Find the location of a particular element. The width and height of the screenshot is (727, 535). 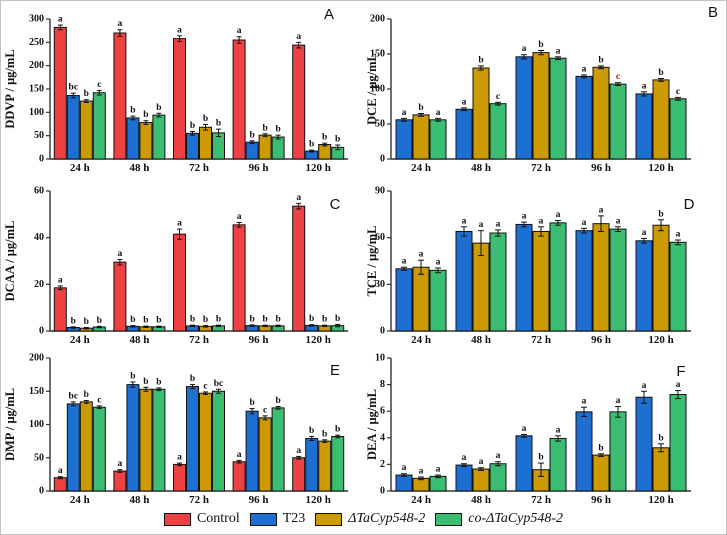

legend-swatch-t23 is located at coordinates (263, 519).